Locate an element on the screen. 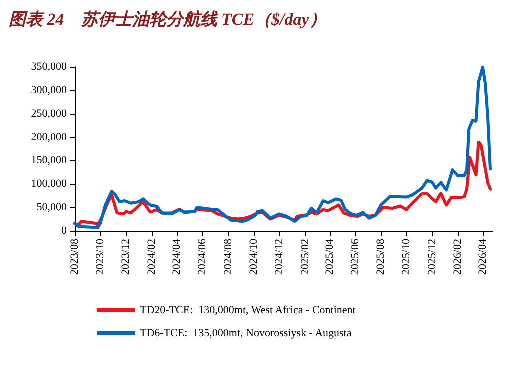  x-tick-label: 2026/04 is located at coordinates (482, 257).